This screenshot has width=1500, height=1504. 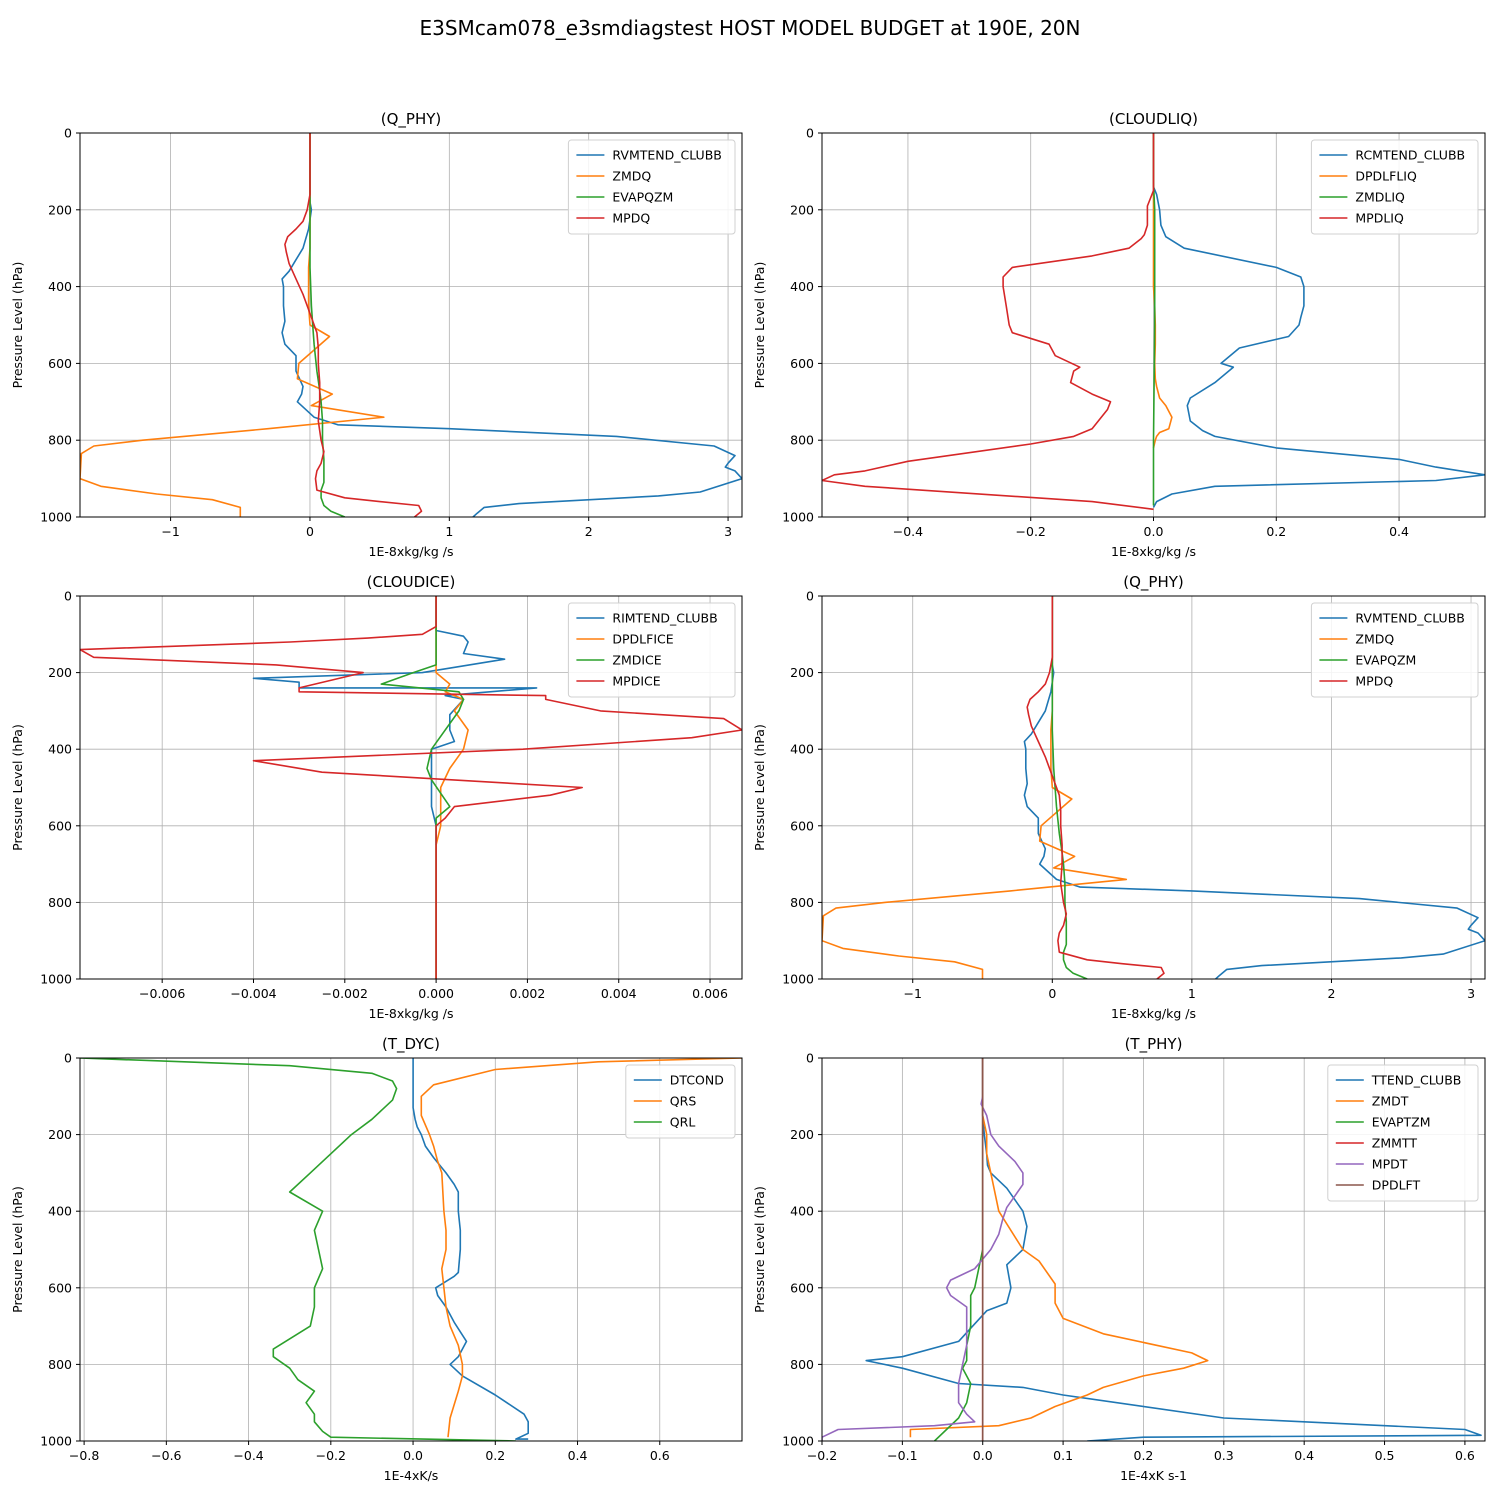 What do you see at coordinates (1063, 1455) in the screenshot?
I see `x-tick-label: 0.1` at bounding box center [1063, 1455].